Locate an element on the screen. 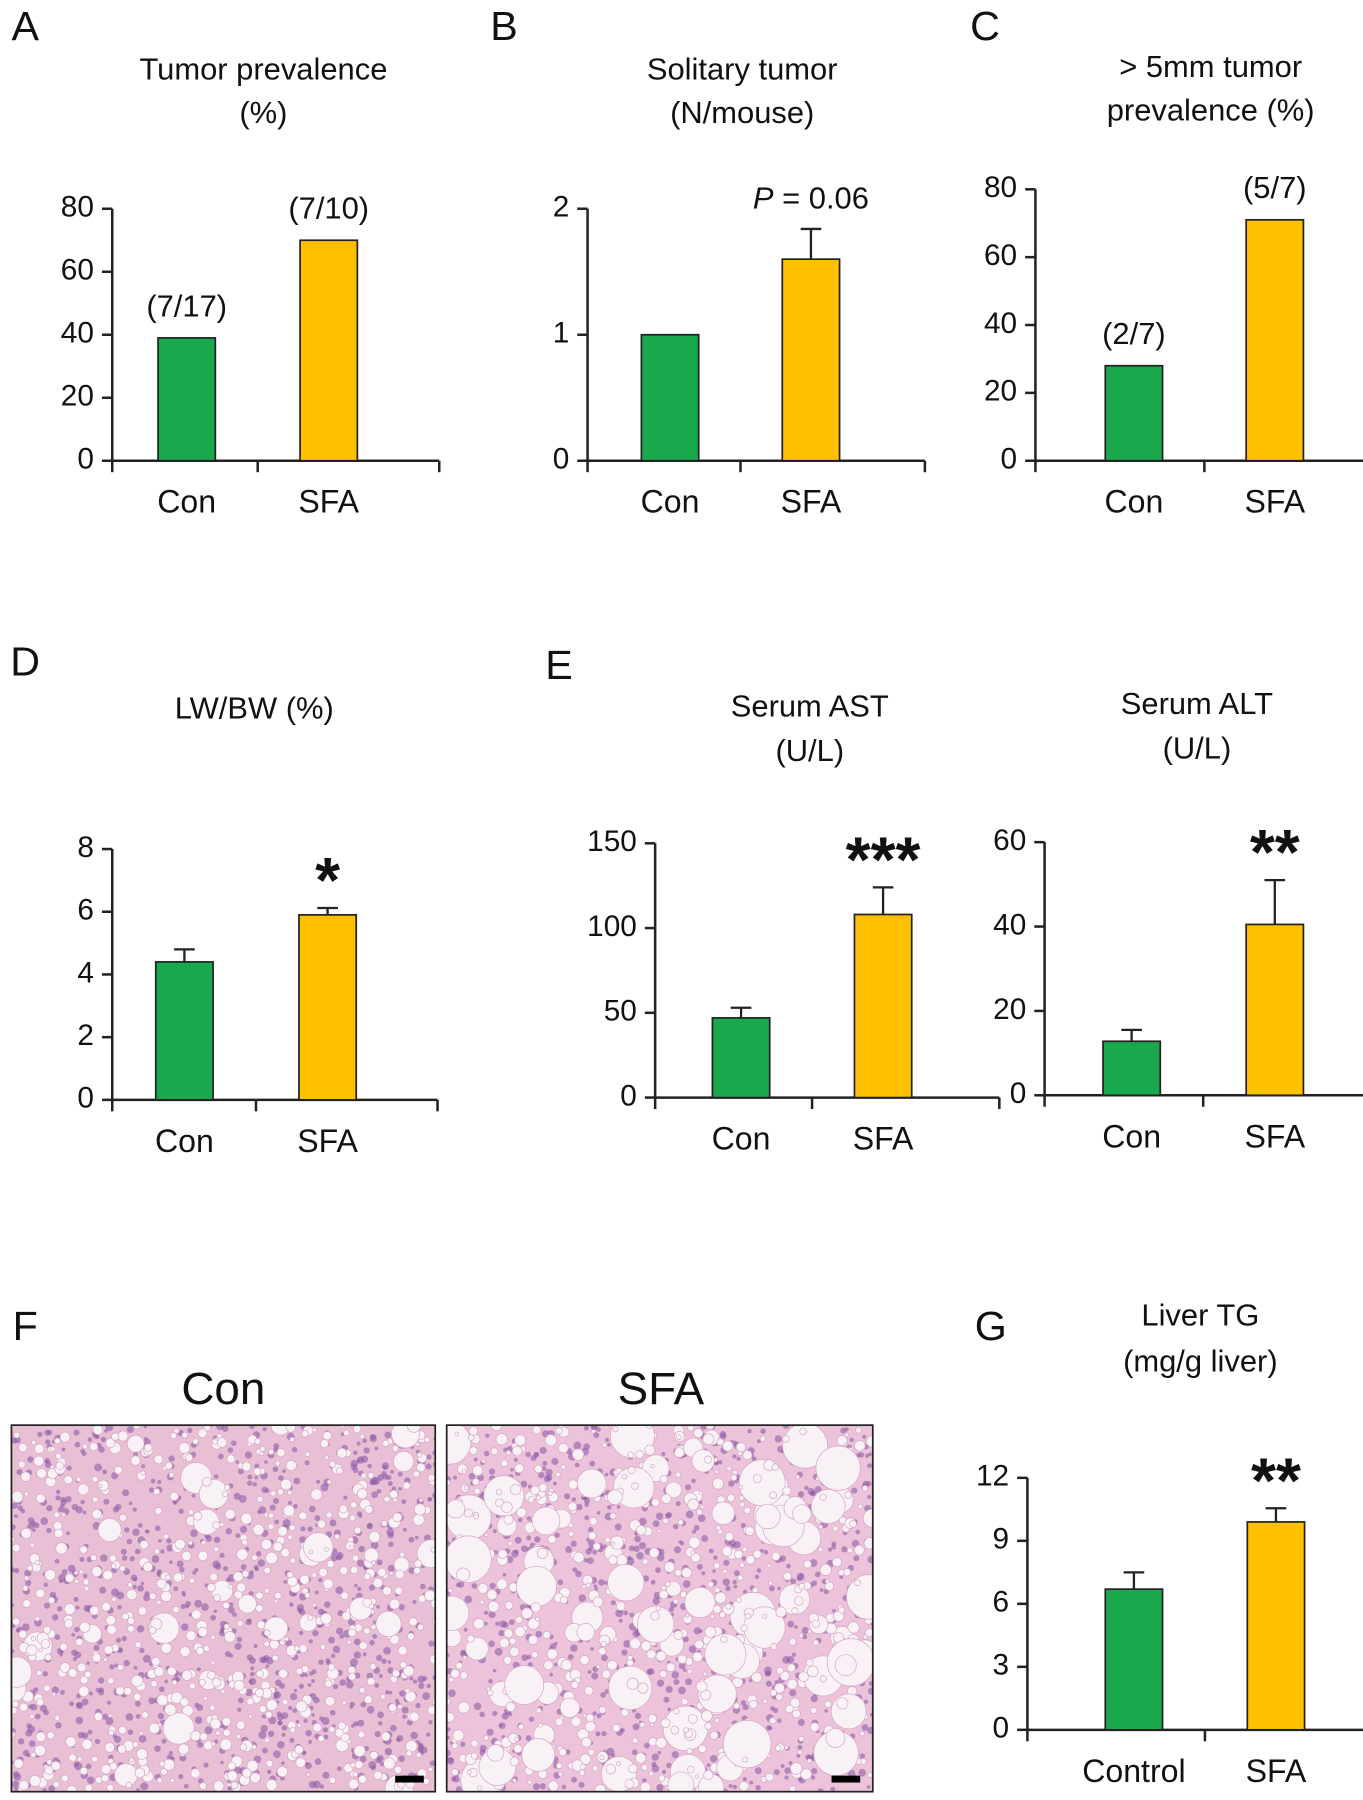 The height and width of the screenshot is (1800, 1363). x-tick-label: Control is located at coordinates (1133, 1771).